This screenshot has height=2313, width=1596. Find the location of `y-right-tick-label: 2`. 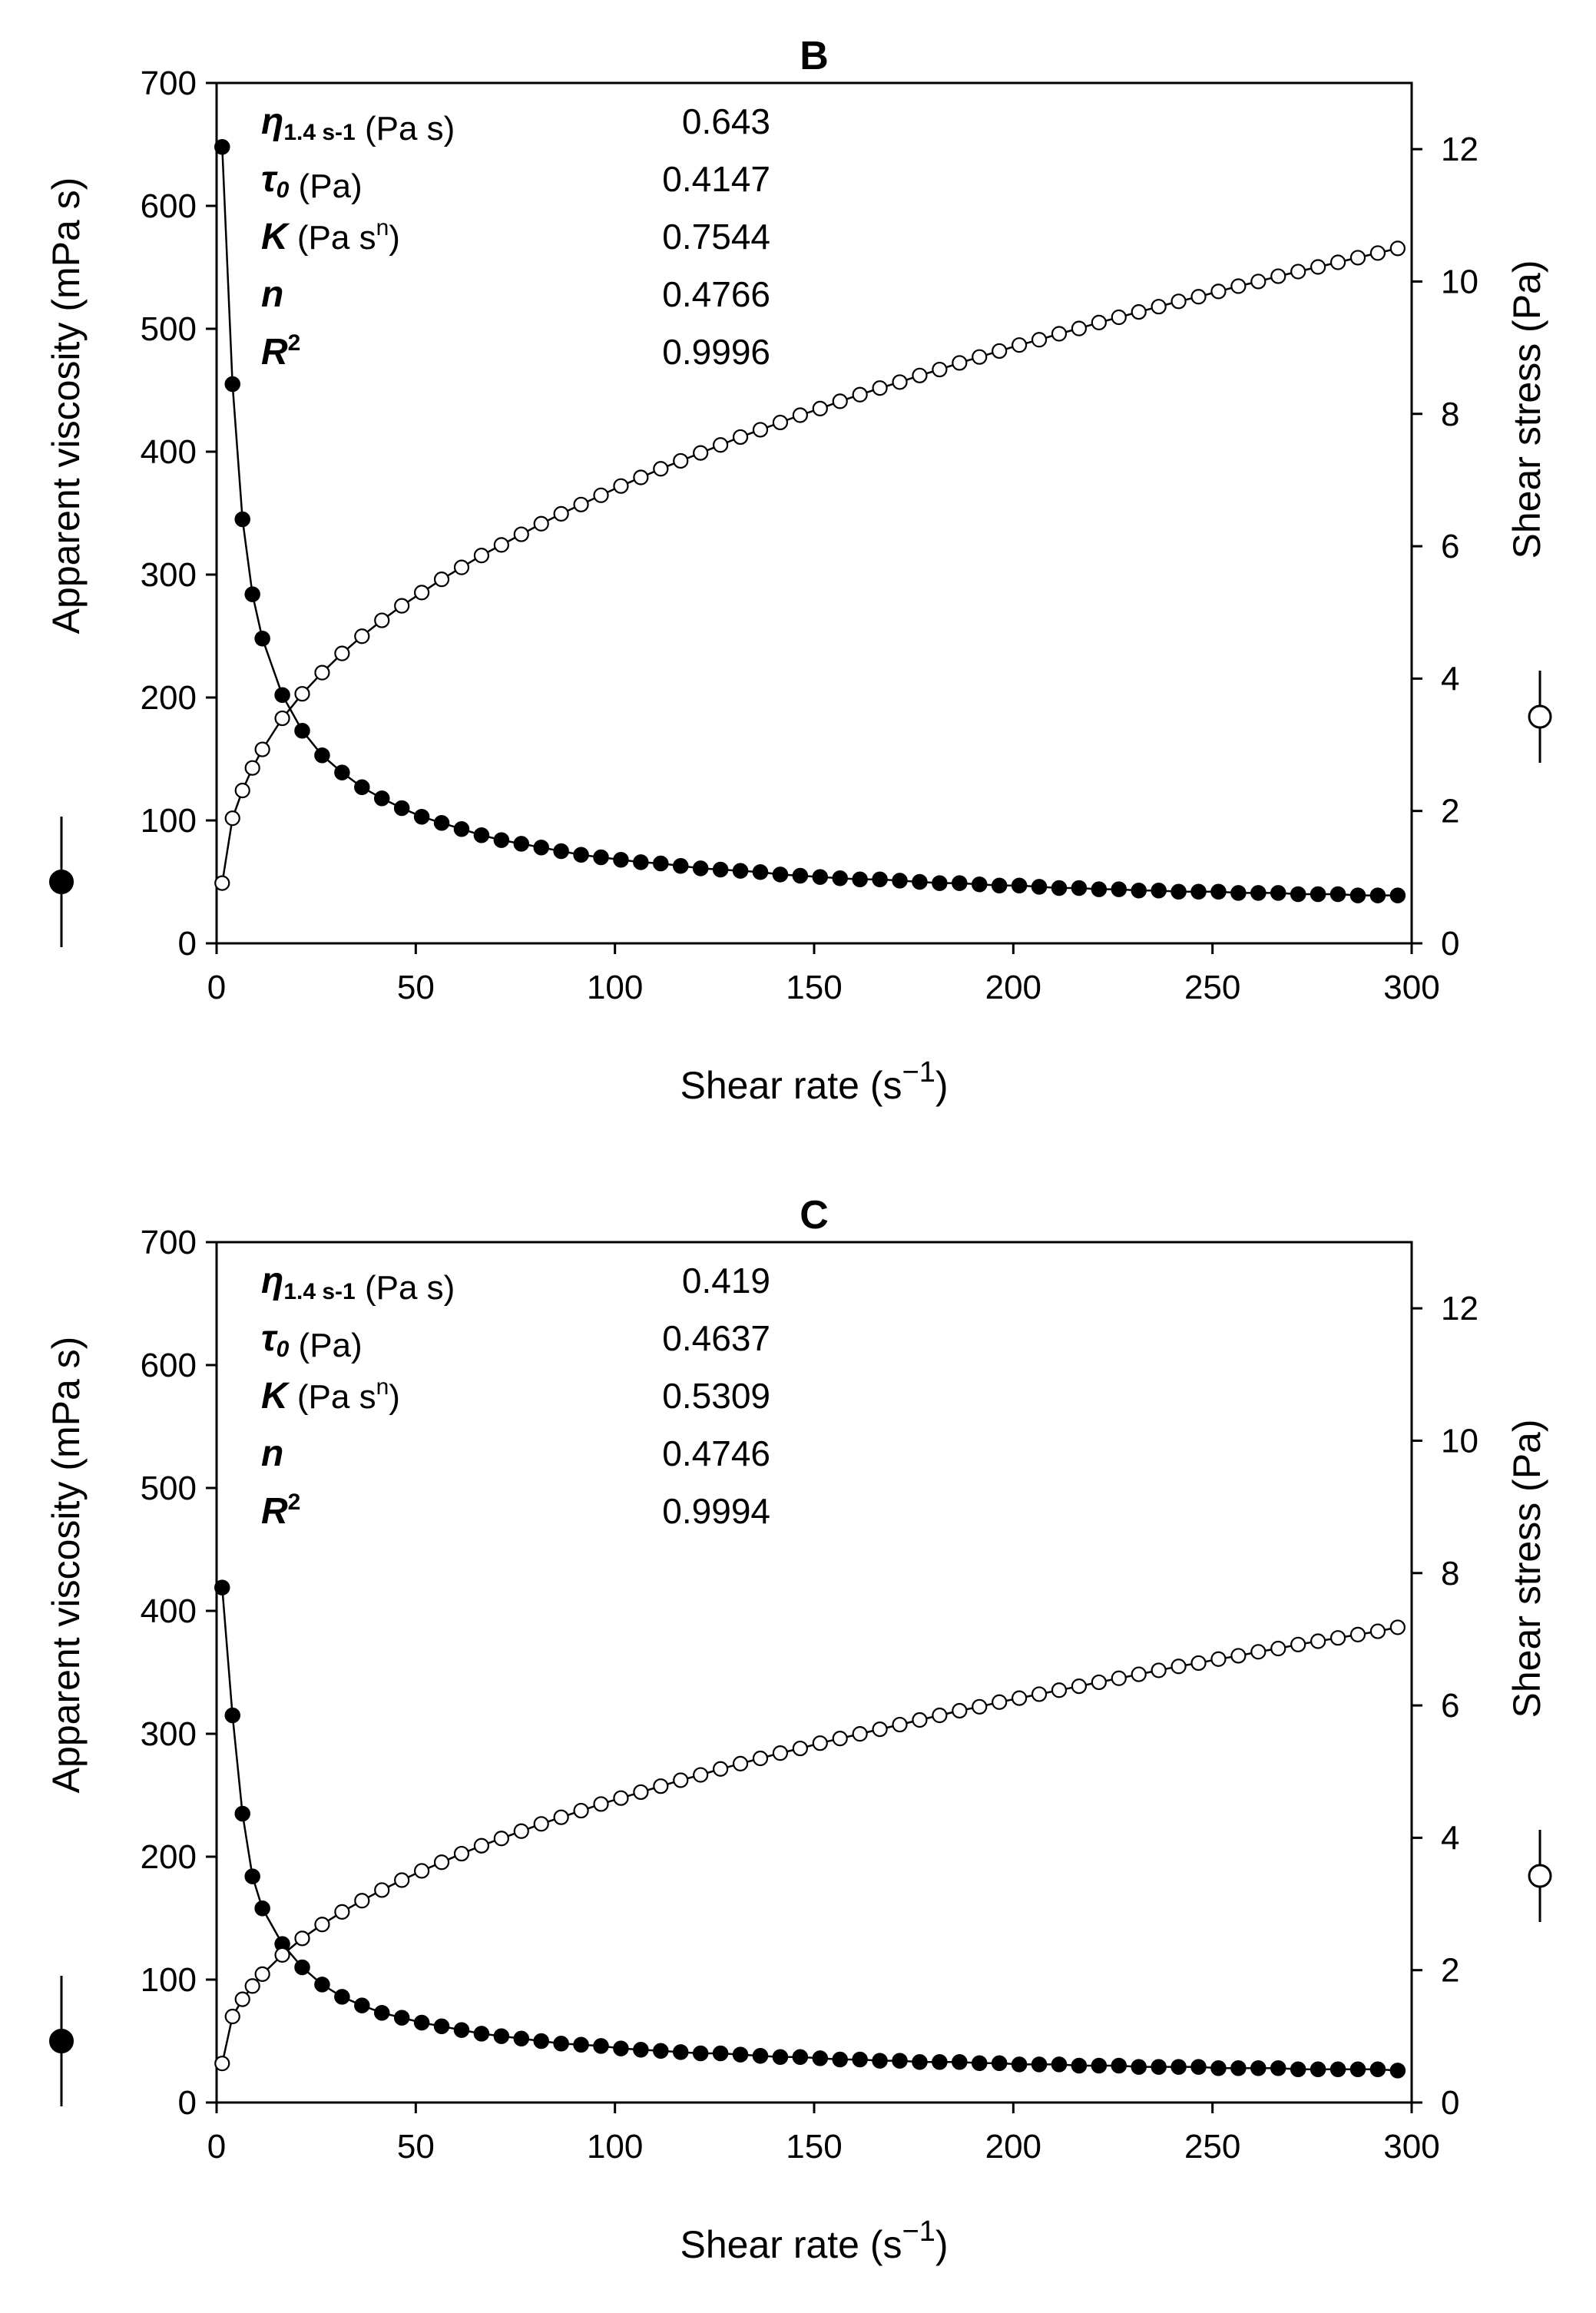

y-right-tick-label: 2 is located at coordinates (1450, 1971).